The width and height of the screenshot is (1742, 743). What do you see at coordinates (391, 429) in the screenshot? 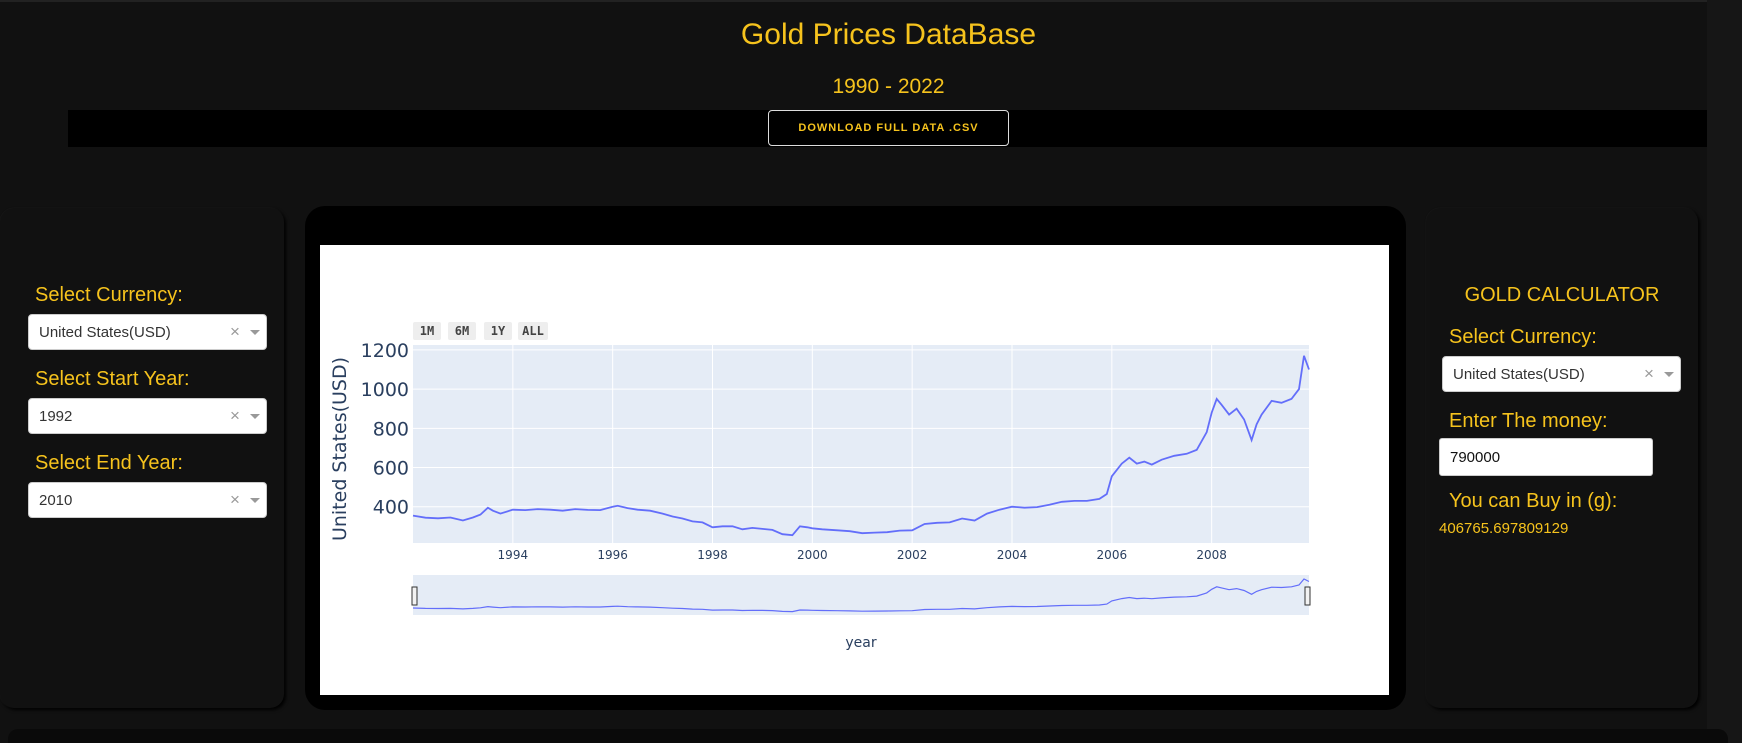
I see `y-tick-label: 800` at bounding box center [391, 429].